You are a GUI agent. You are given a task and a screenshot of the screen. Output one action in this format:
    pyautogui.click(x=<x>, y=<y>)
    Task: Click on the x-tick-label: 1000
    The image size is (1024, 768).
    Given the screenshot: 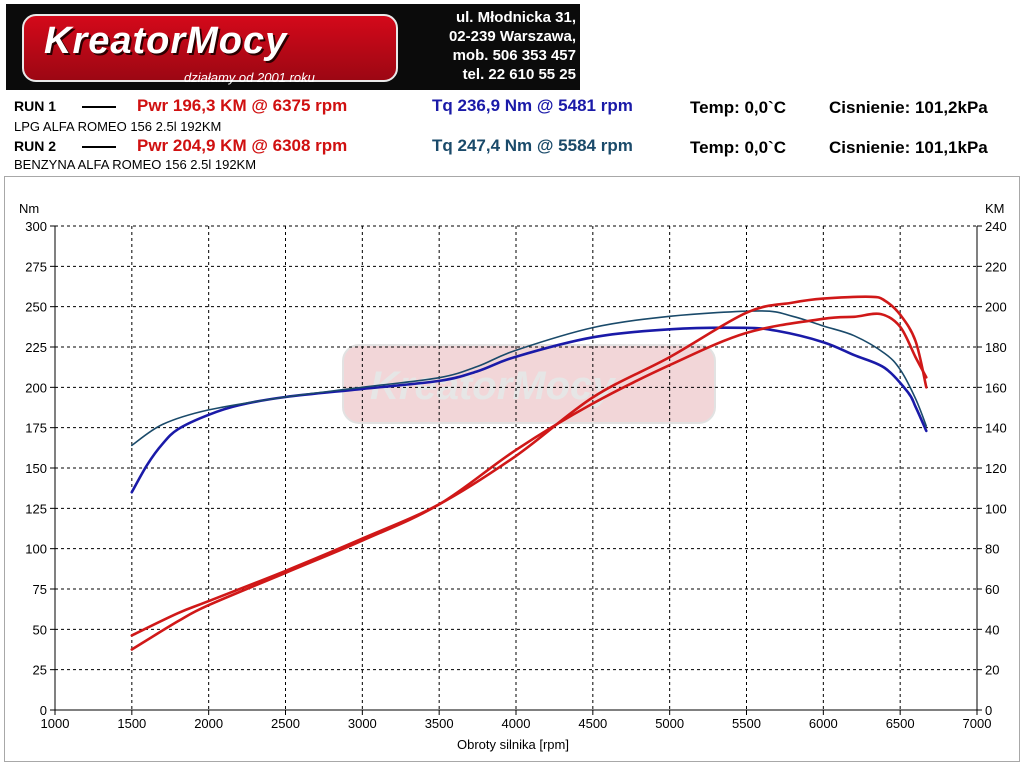 What is the action you would take?
    pyautogui.click(x=55, y=723)
    